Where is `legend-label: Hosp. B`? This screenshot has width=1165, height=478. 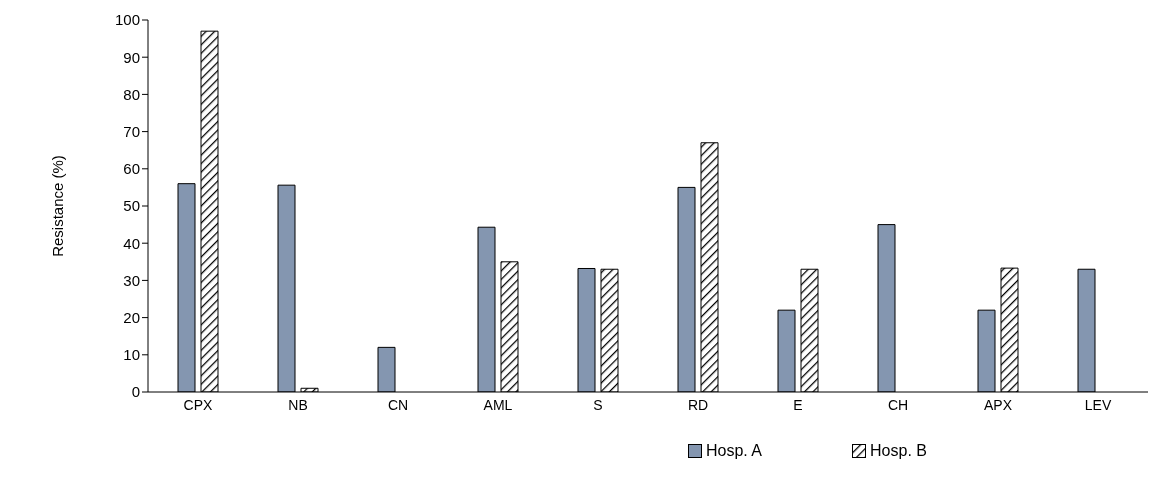
legend-label: Hosp. B is located at coordinates (898, 451).